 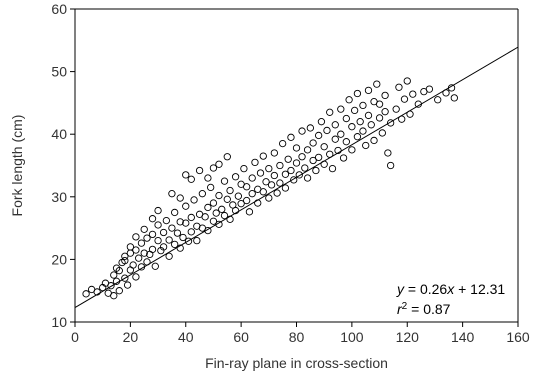 What do you see at coordinates (63, 165) in the screenshot?
I see `y-axis-ticks: 10 20 30 40 50 60` at bounding box center [63, 165].